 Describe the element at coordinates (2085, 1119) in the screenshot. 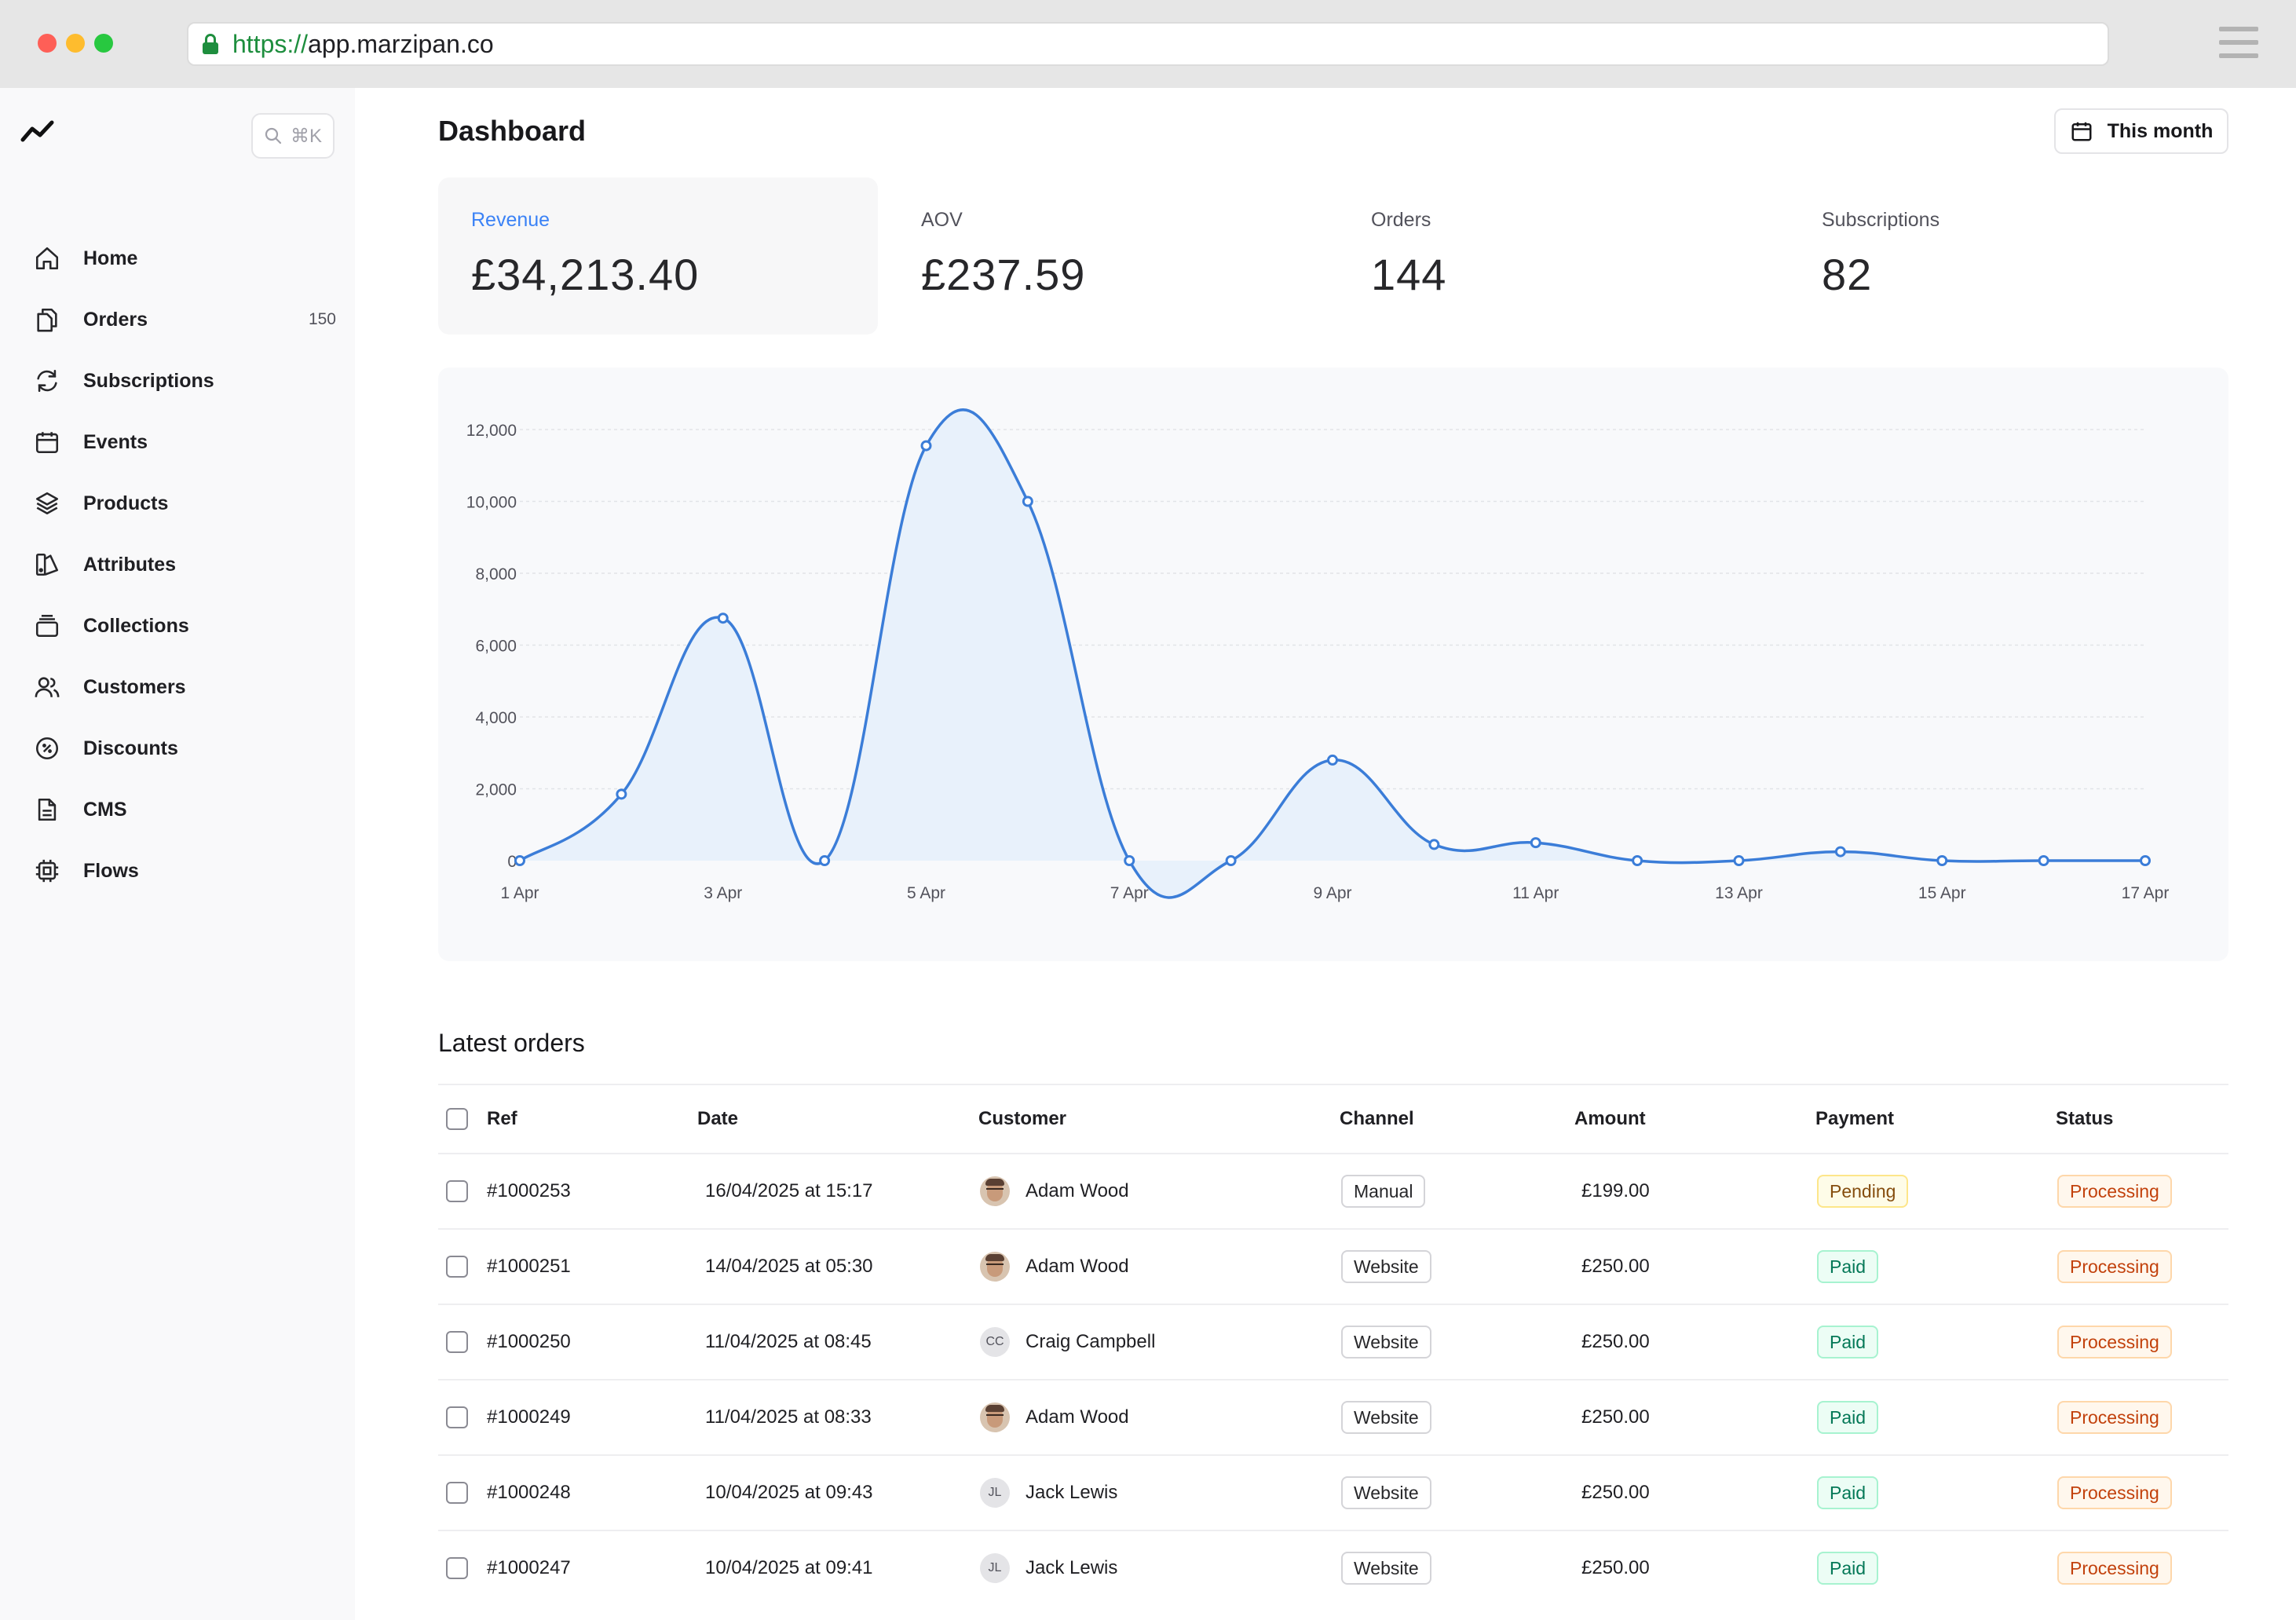

I see `column-header-status: Status` at that location.